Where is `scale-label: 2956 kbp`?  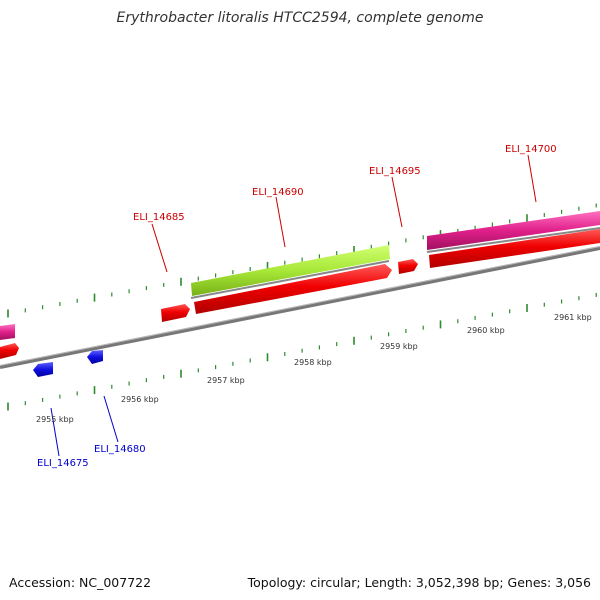 scale-label: 2956 kbp is located at coordinates (140, 399).